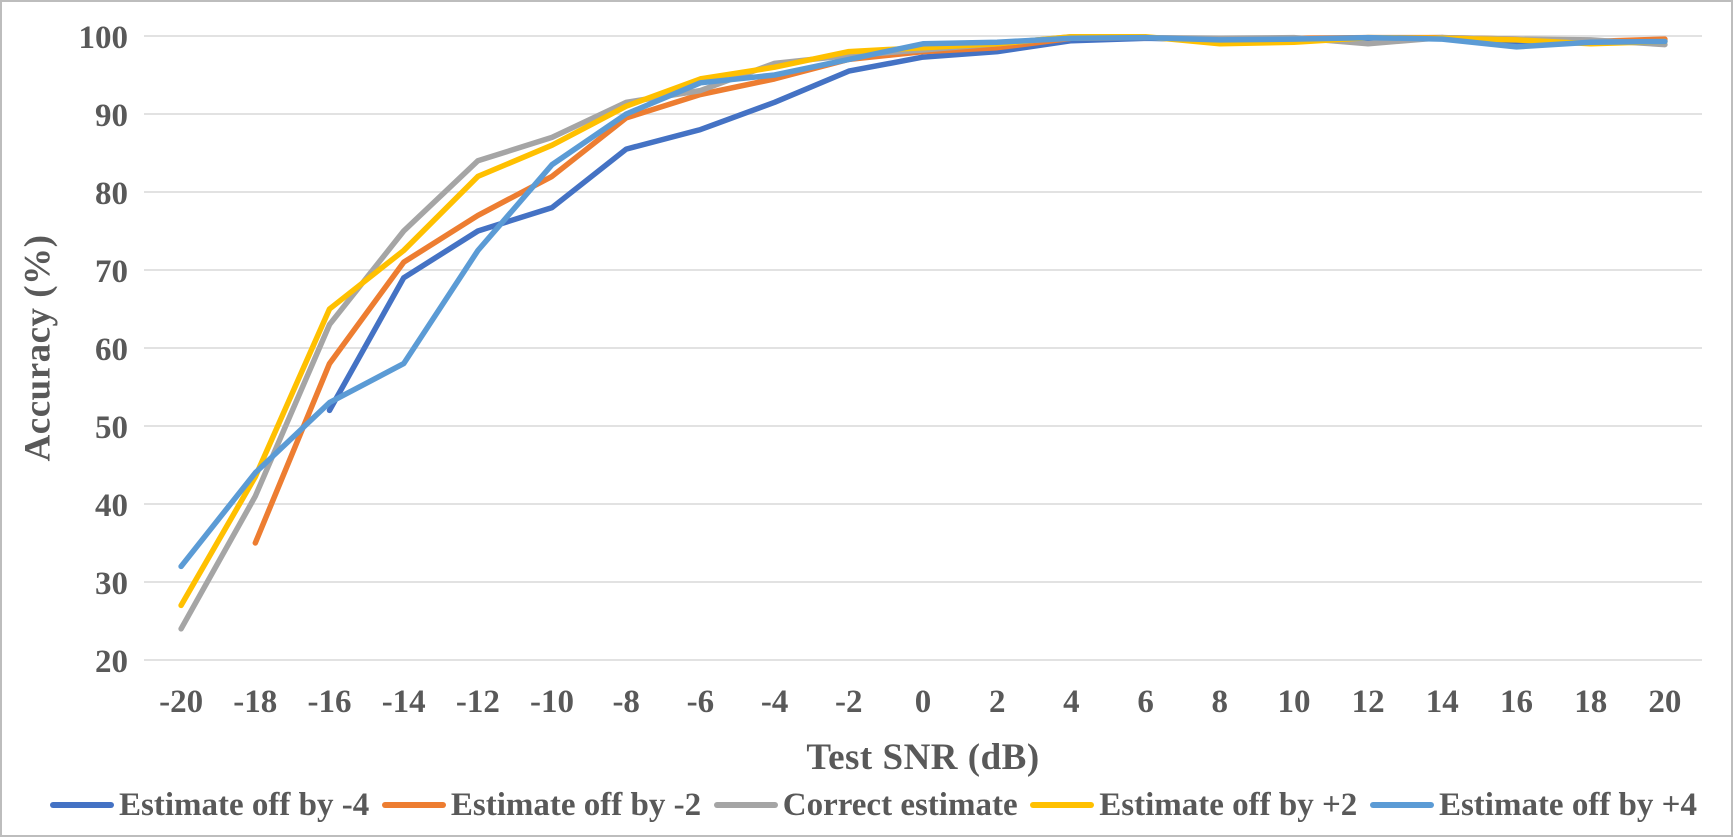 The width and height of the screenshot is (1733, 837). What do you see at coordinates (111, 428) in the screenshot?
I see `y-tick-label: 50` at bounding box center [111, 428].